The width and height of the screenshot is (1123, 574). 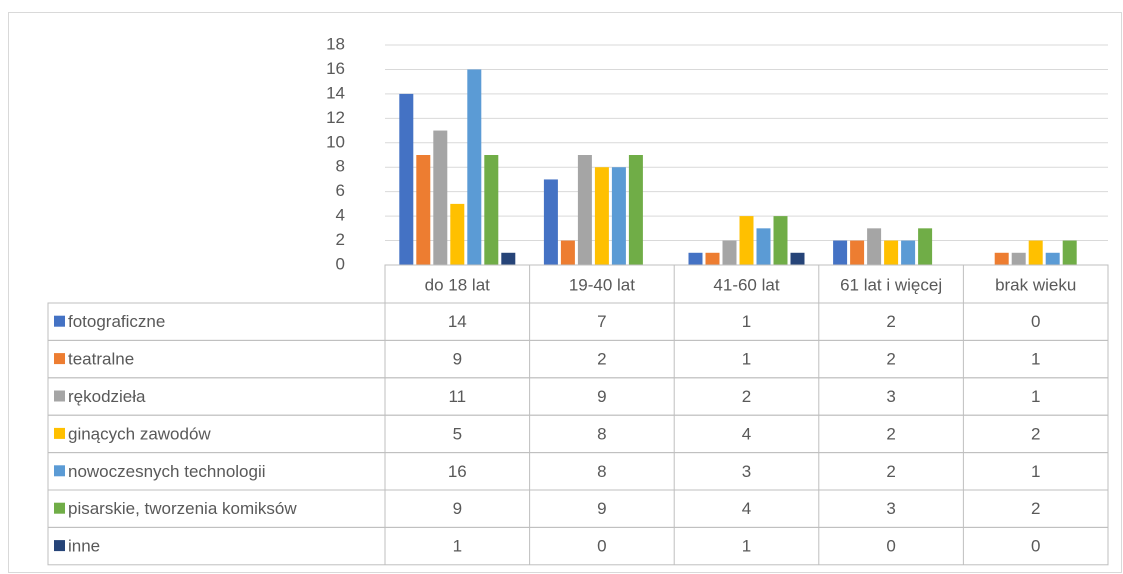 I want to click on table-cell: 7, so click(x=601, y=321).